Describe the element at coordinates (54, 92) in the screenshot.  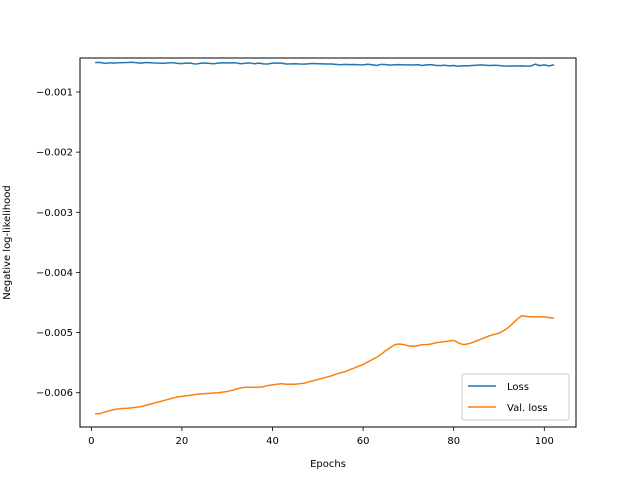
I see `y-tick-label: −0.001` at that location.